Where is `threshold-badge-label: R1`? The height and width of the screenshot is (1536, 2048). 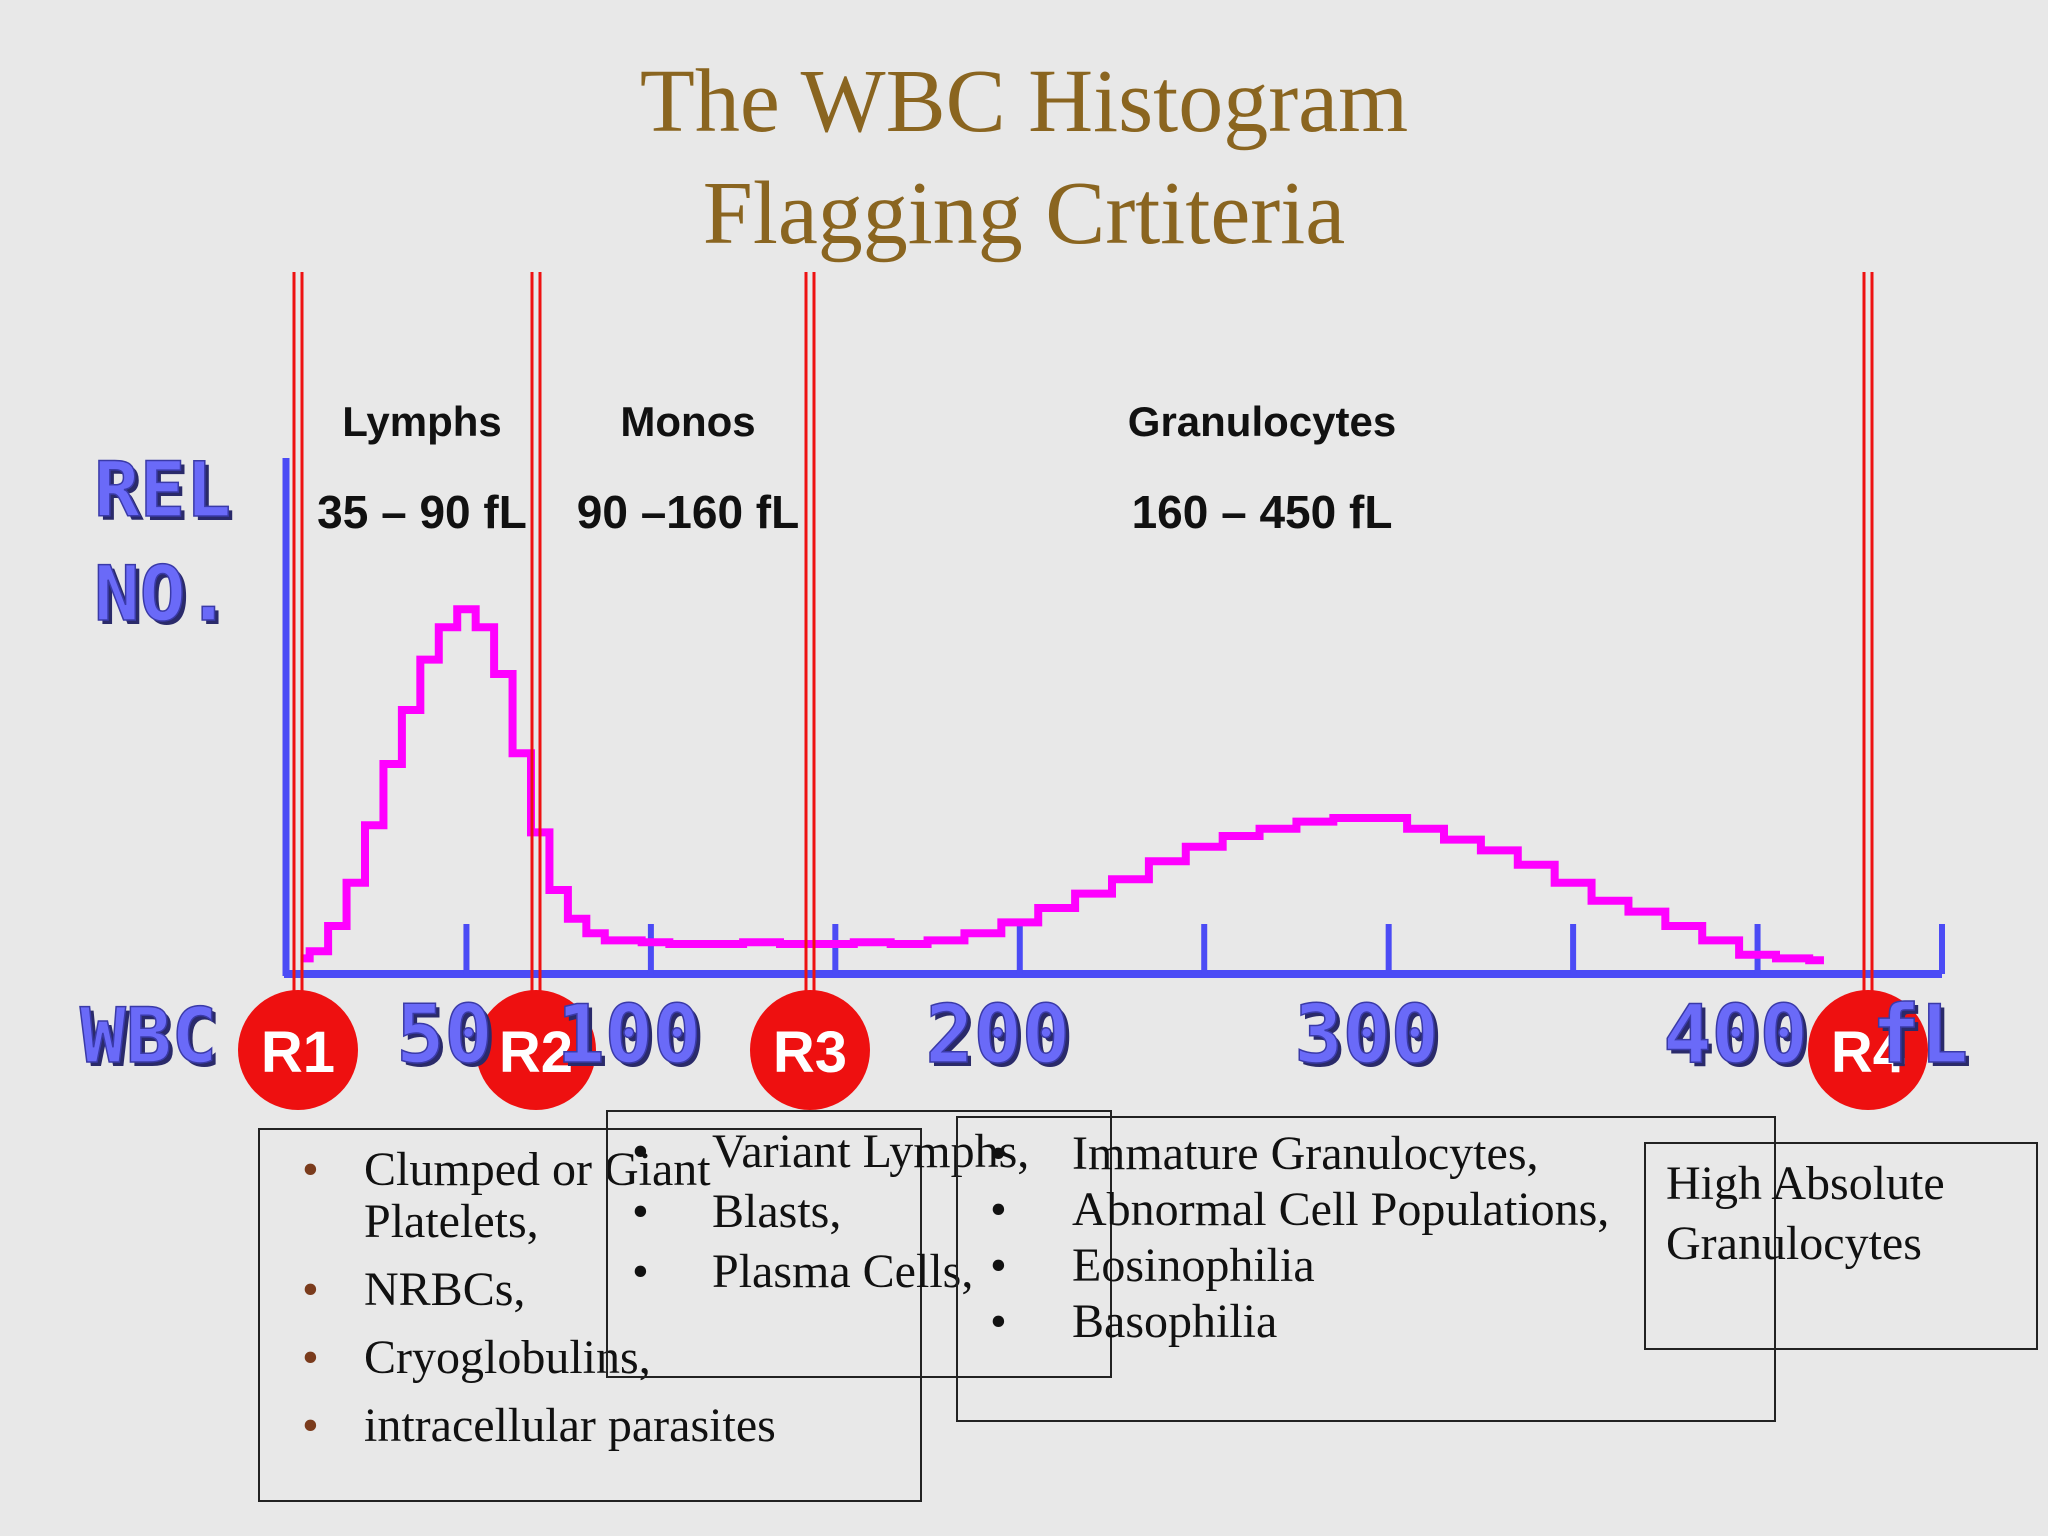 threshold-badge-label: R1 is located at coordinates (298, 1052).